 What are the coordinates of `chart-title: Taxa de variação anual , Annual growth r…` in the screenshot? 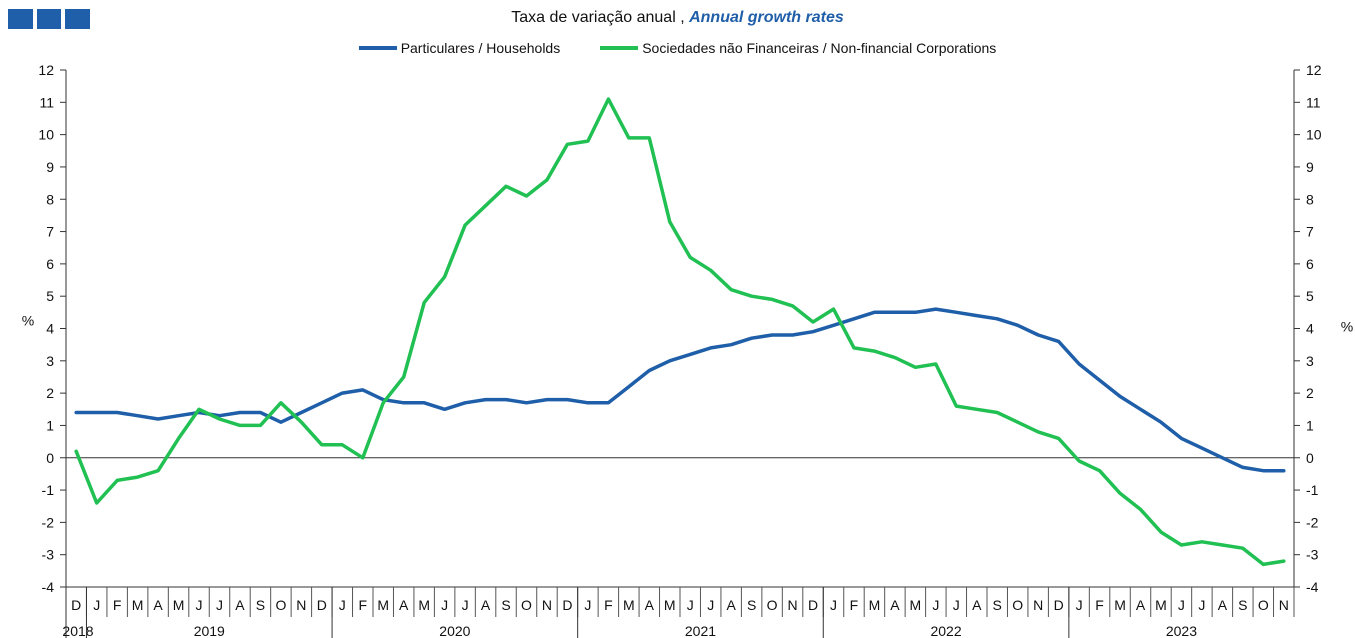 It's located at (677, 18).